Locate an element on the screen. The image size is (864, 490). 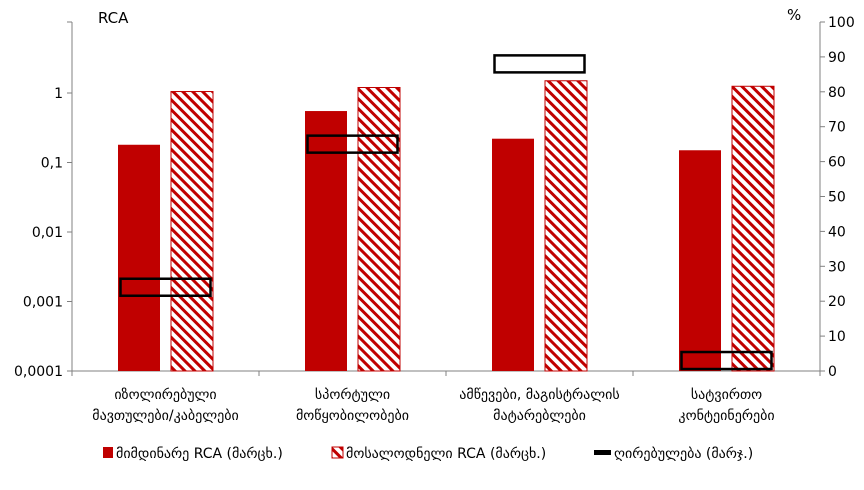
legend-label-expected: მოსალოდნელი RCA (მარცხ.) is located at coordinates (446, 453).